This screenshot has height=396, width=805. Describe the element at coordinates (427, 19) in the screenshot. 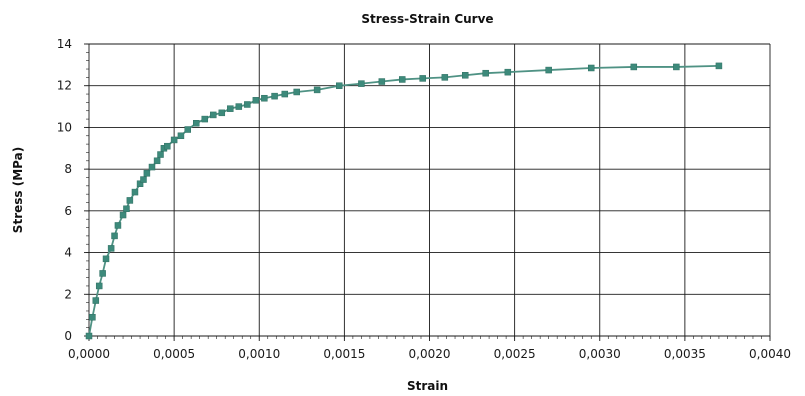

I see `chart-title: Stress-Strain Curve` at that location.